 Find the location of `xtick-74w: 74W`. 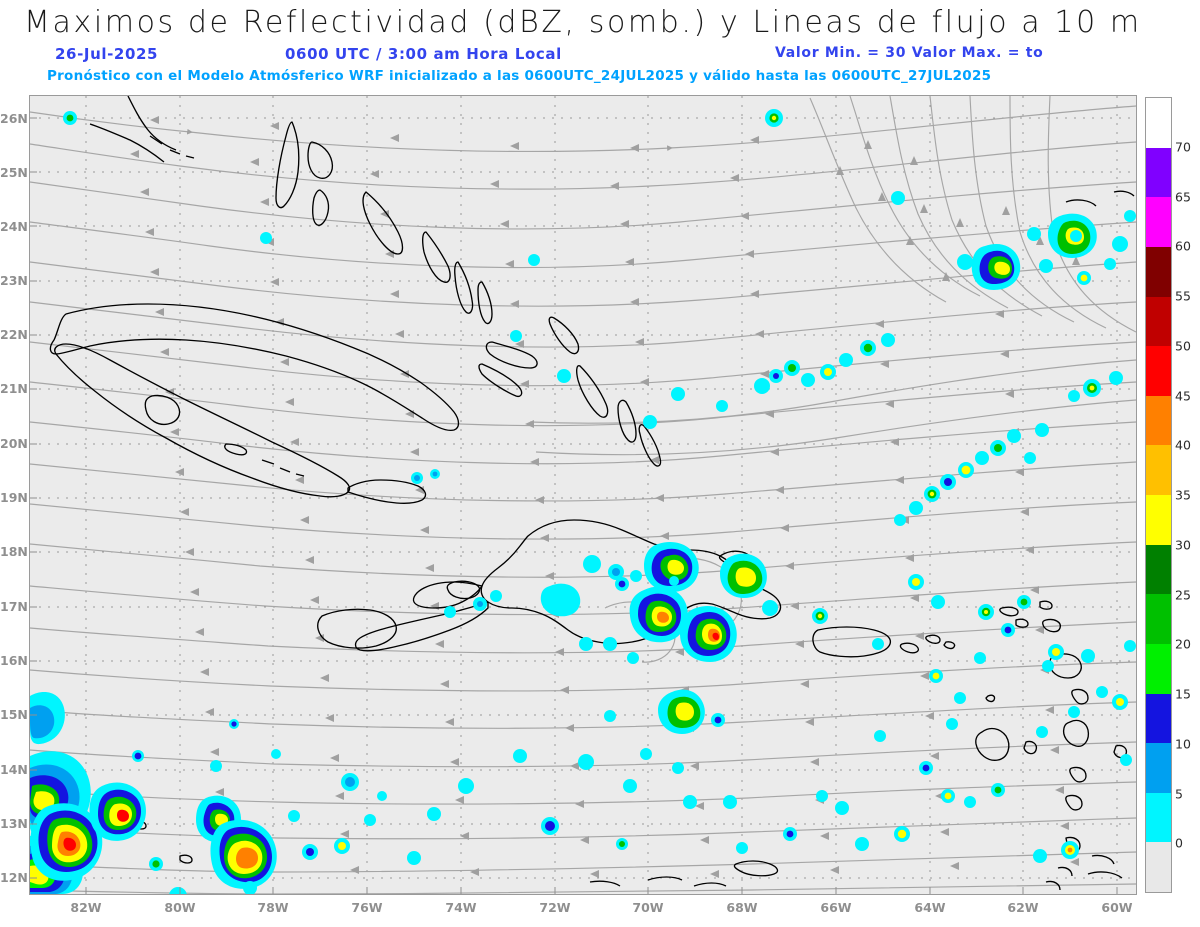

xtick-74w: 74W is located at coordinates (461, 907).